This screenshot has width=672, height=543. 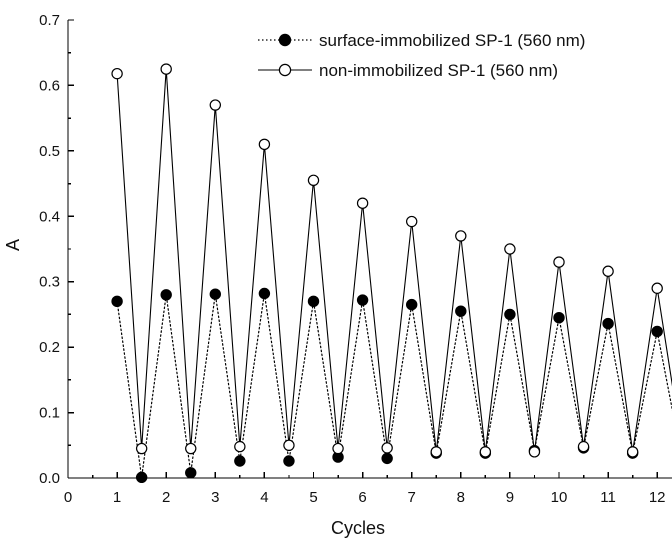 I want to click on y-tick-label: 0.7, so click(x=49, y=20).